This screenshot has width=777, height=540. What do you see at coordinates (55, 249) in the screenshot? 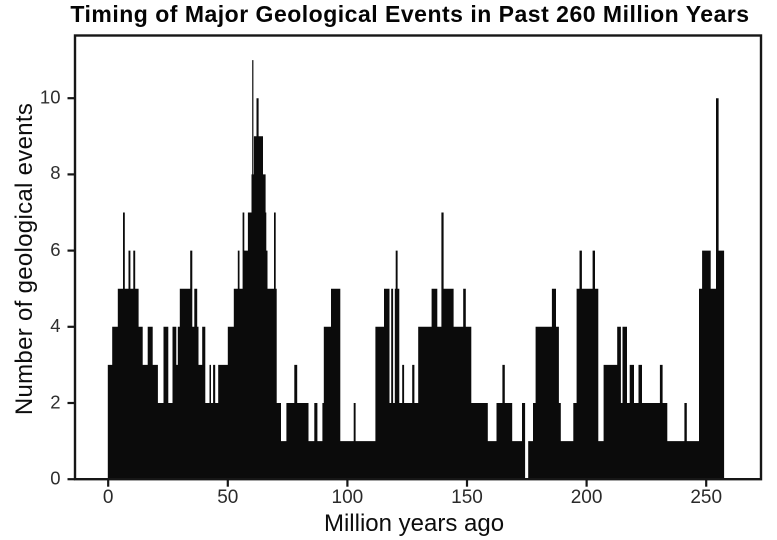
I see `svg-text: 6` at bounding box center [55, 249].